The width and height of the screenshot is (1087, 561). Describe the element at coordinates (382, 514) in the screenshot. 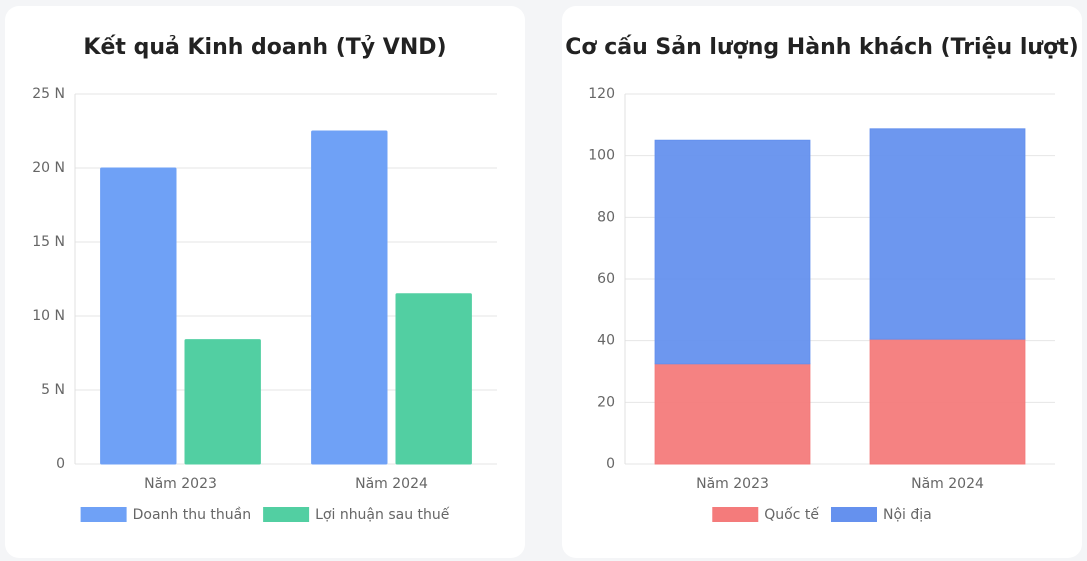

I see `legend-label: Lợi nhuận sau thuế` at that location.